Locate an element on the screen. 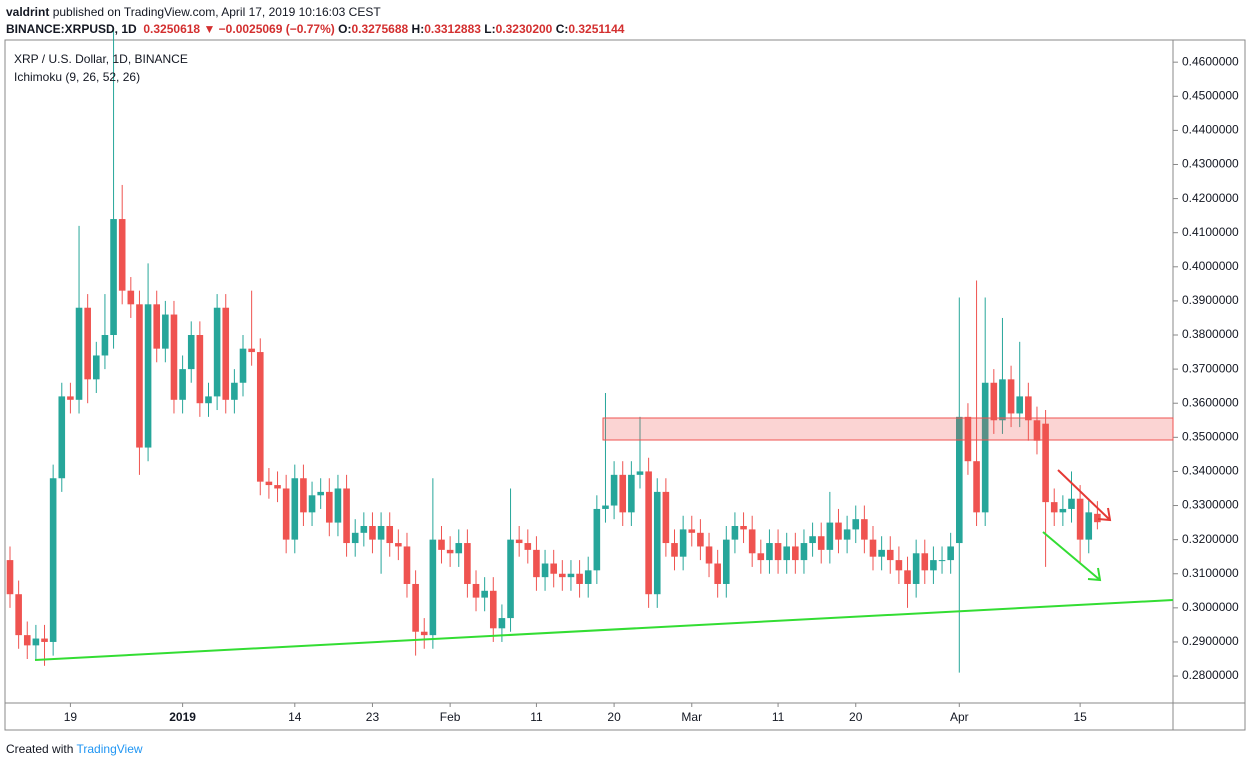 This screenshot has height=768, width=1250. y-tick-label: 0.3000000 is located at coordinates (1210, 607).